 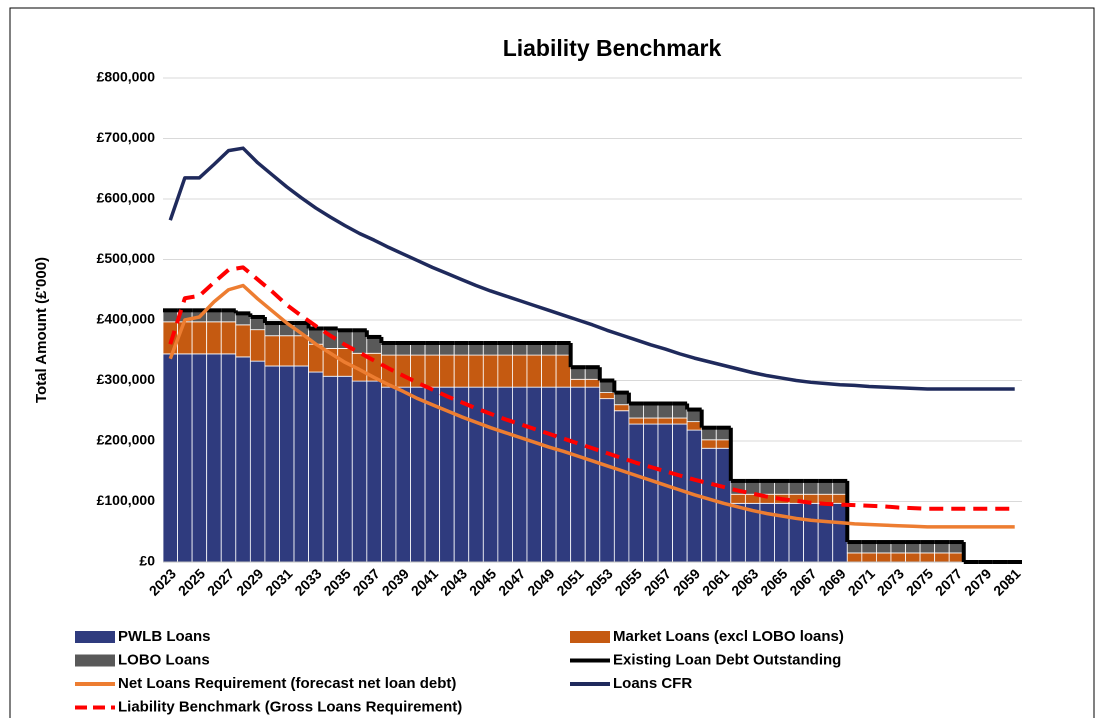 What do you see at coordinates (728, 636) in the screenshot?
I see `legend-label: Market Loans (excl LOBO loans)` at bounding box center [728, 636].